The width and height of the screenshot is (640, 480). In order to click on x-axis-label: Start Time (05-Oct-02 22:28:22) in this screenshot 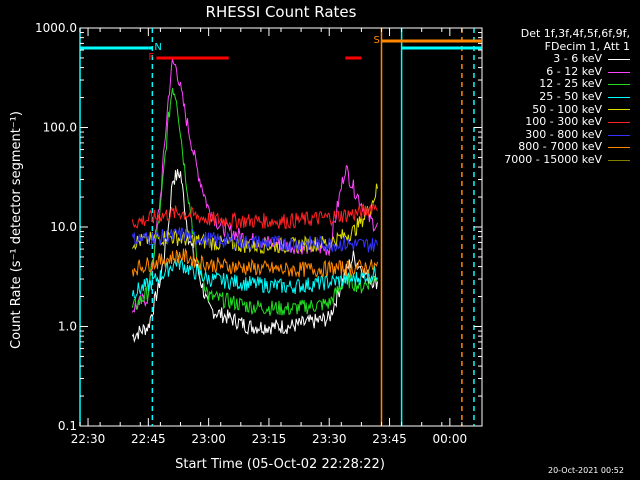, I will do `click(280, 464)`.